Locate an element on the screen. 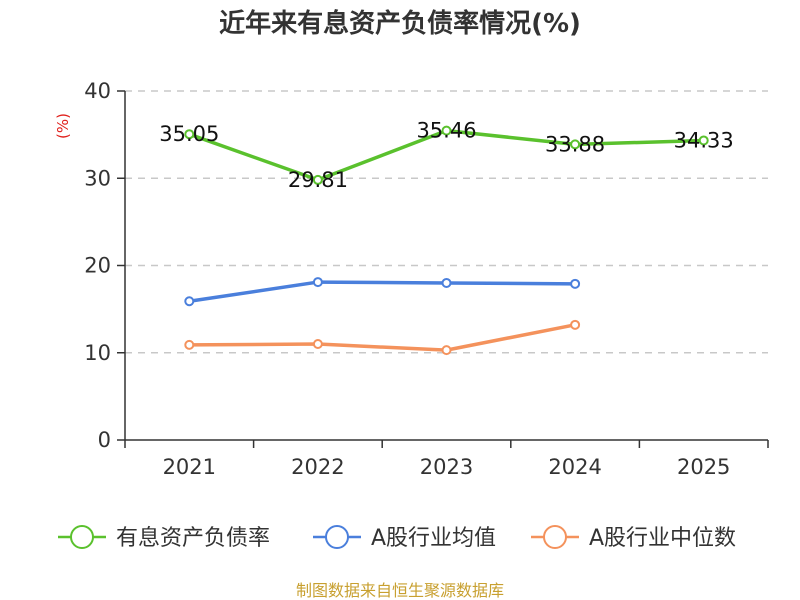 Image resolution: width=800 pixels, height=600 pixels. legend-item-0: 有息资产负债率 is located at coordinates (164, 538).